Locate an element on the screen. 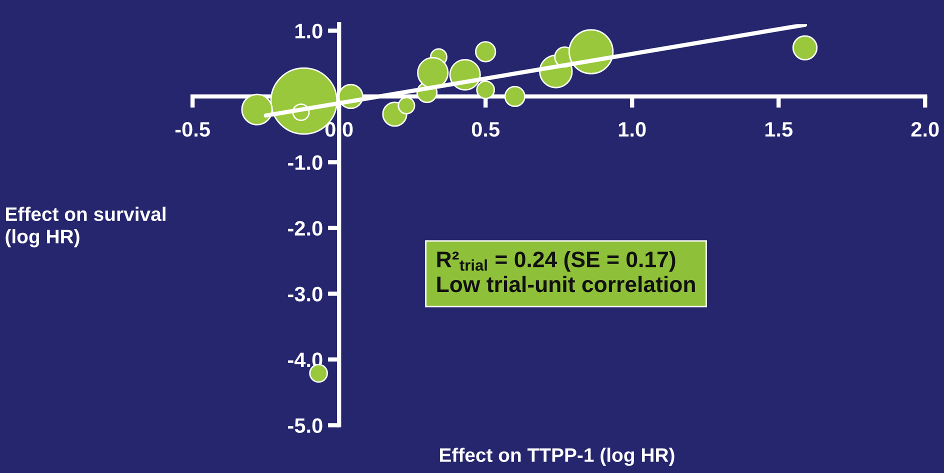 Image resolution: width=944 pixels, height=473 pixels. x-tick-label: 2.0 is located at coordinates (925, 129).